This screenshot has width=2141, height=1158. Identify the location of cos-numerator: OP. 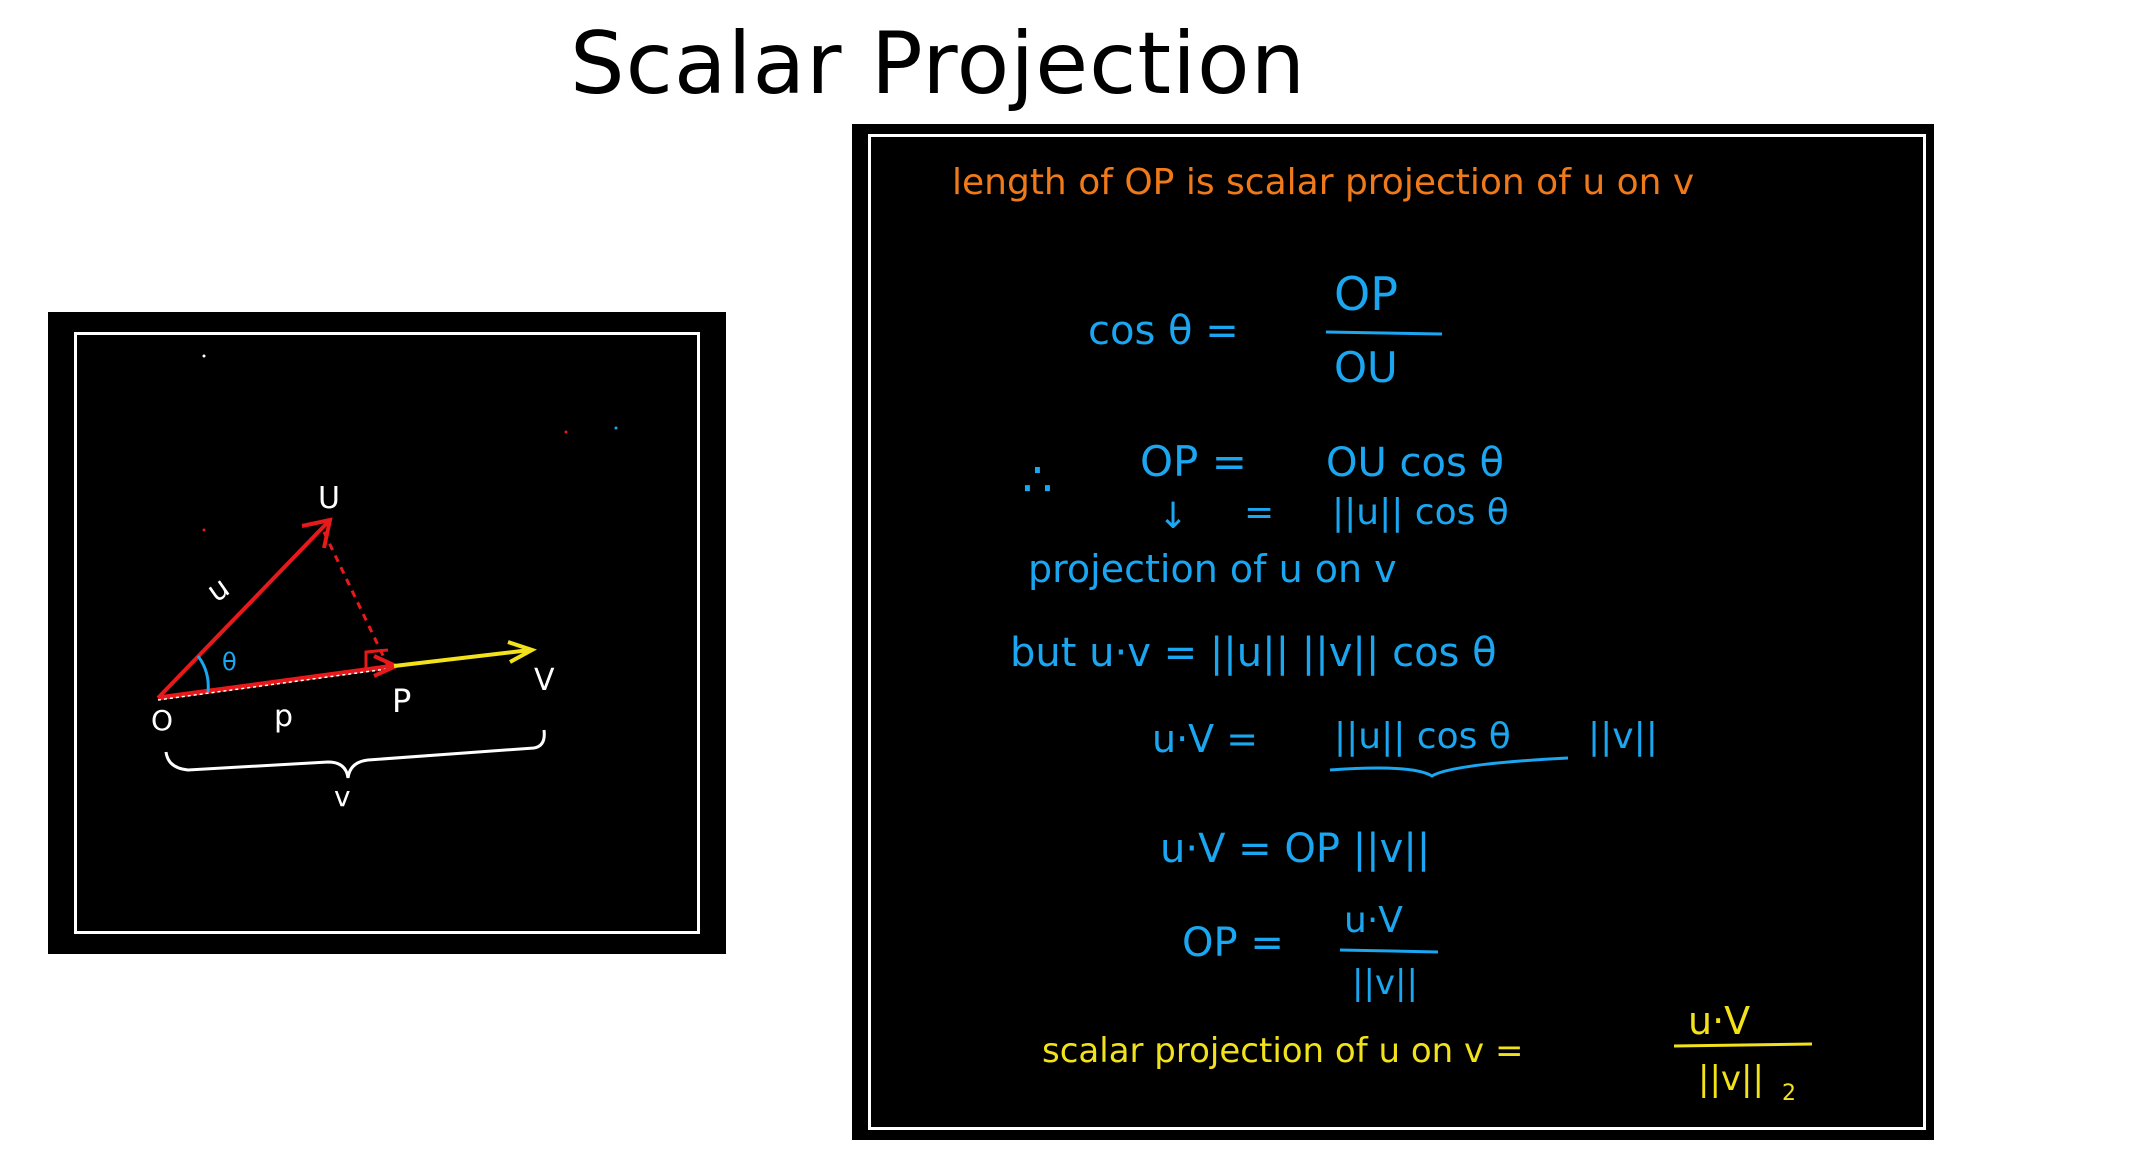
(1366, 294).